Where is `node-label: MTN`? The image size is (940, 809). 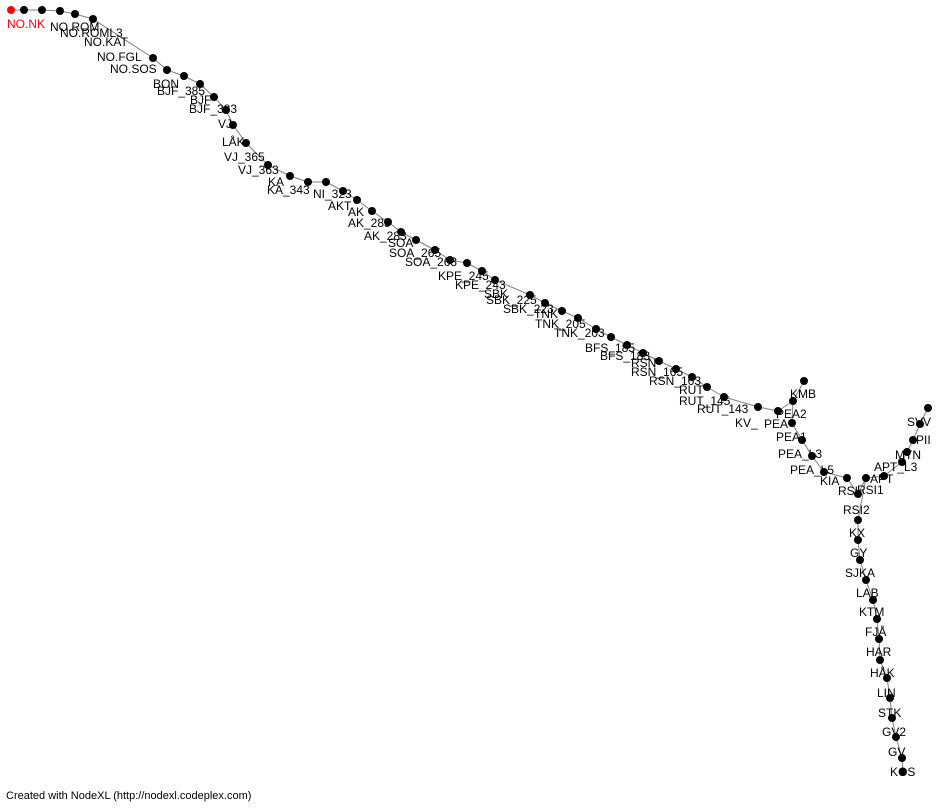
node-label: MTN is located at coordinates (908, 455).